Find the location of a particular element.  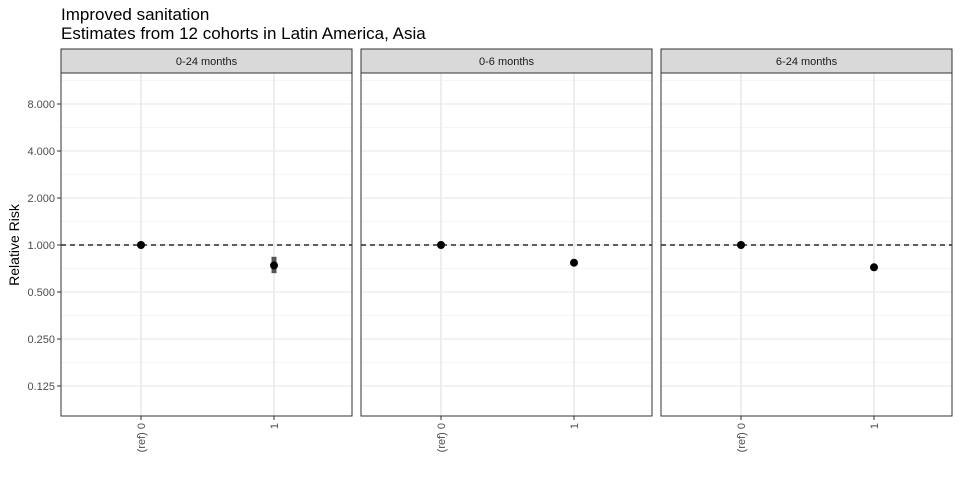

y-tick-label: 8.000 is located at coordinates (41, 105).